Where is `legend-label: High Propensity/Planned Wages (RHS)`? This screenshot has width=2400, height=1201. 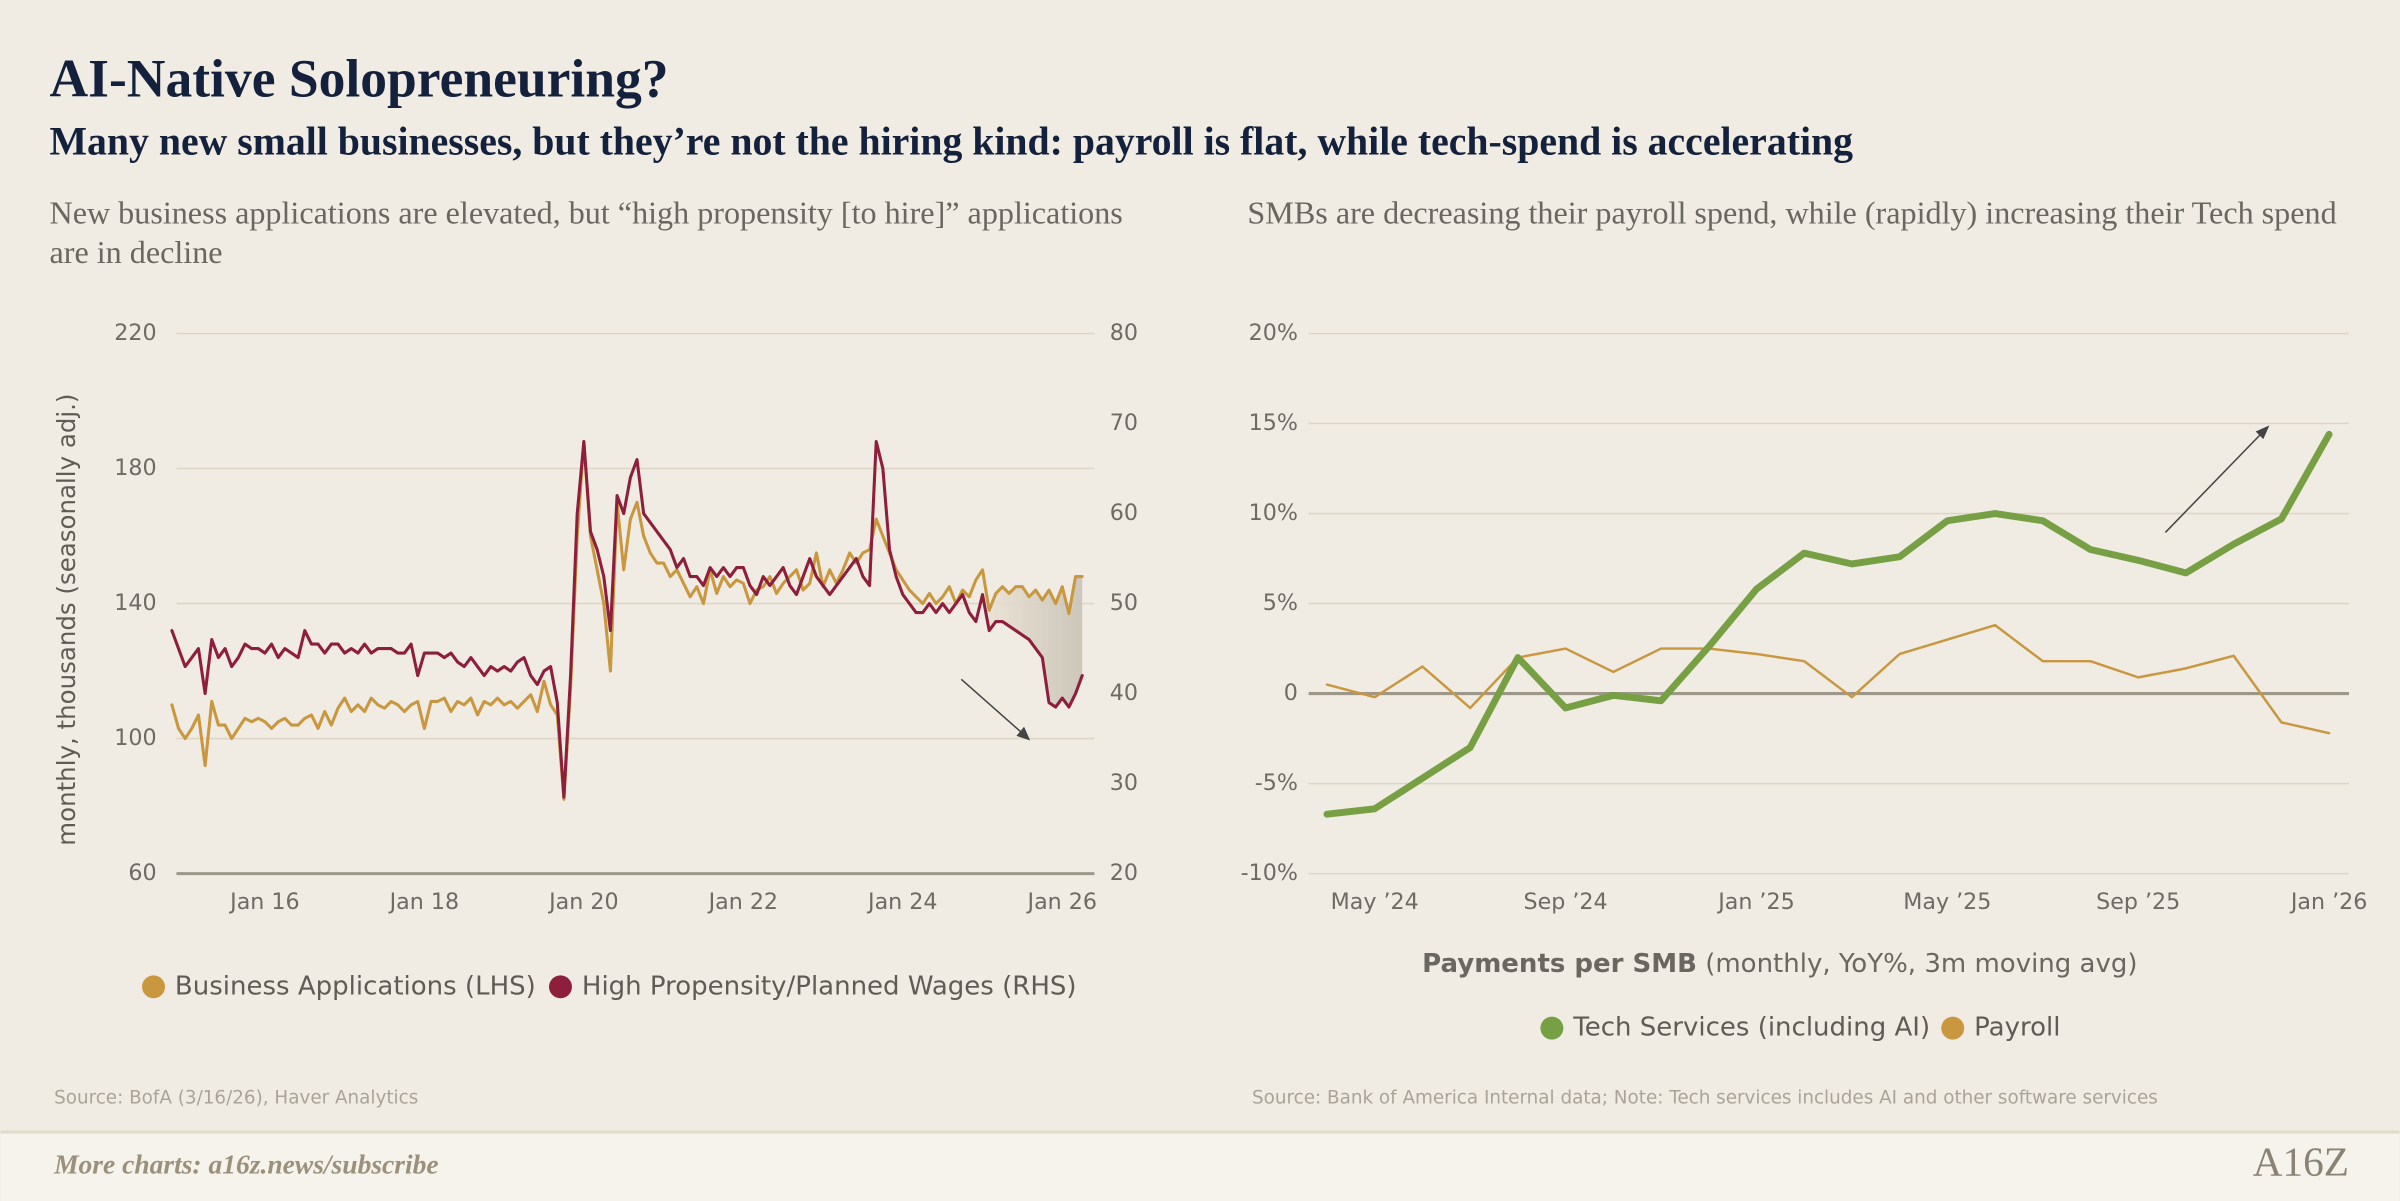
legend-label: High Propensity/Planned Wages (RHS) is located at coordinates (829, 986).